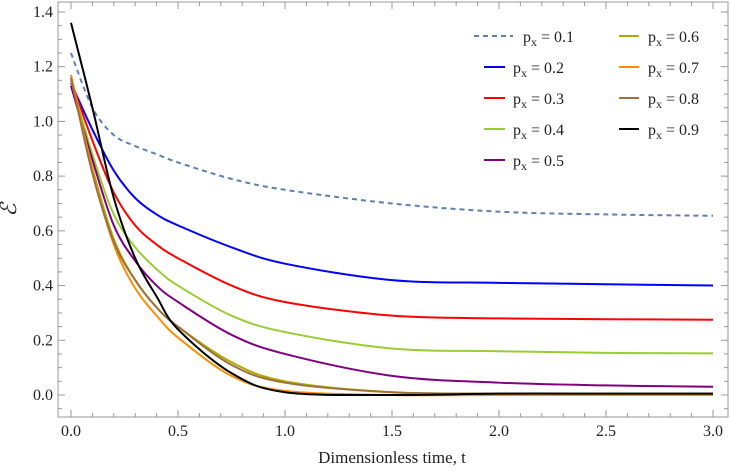 The image size is (730, 476). What do you see at coordinates (43, 121) in the screenshot?
I see `y-tick-label: 1.0` at bounding box center [43, 121].